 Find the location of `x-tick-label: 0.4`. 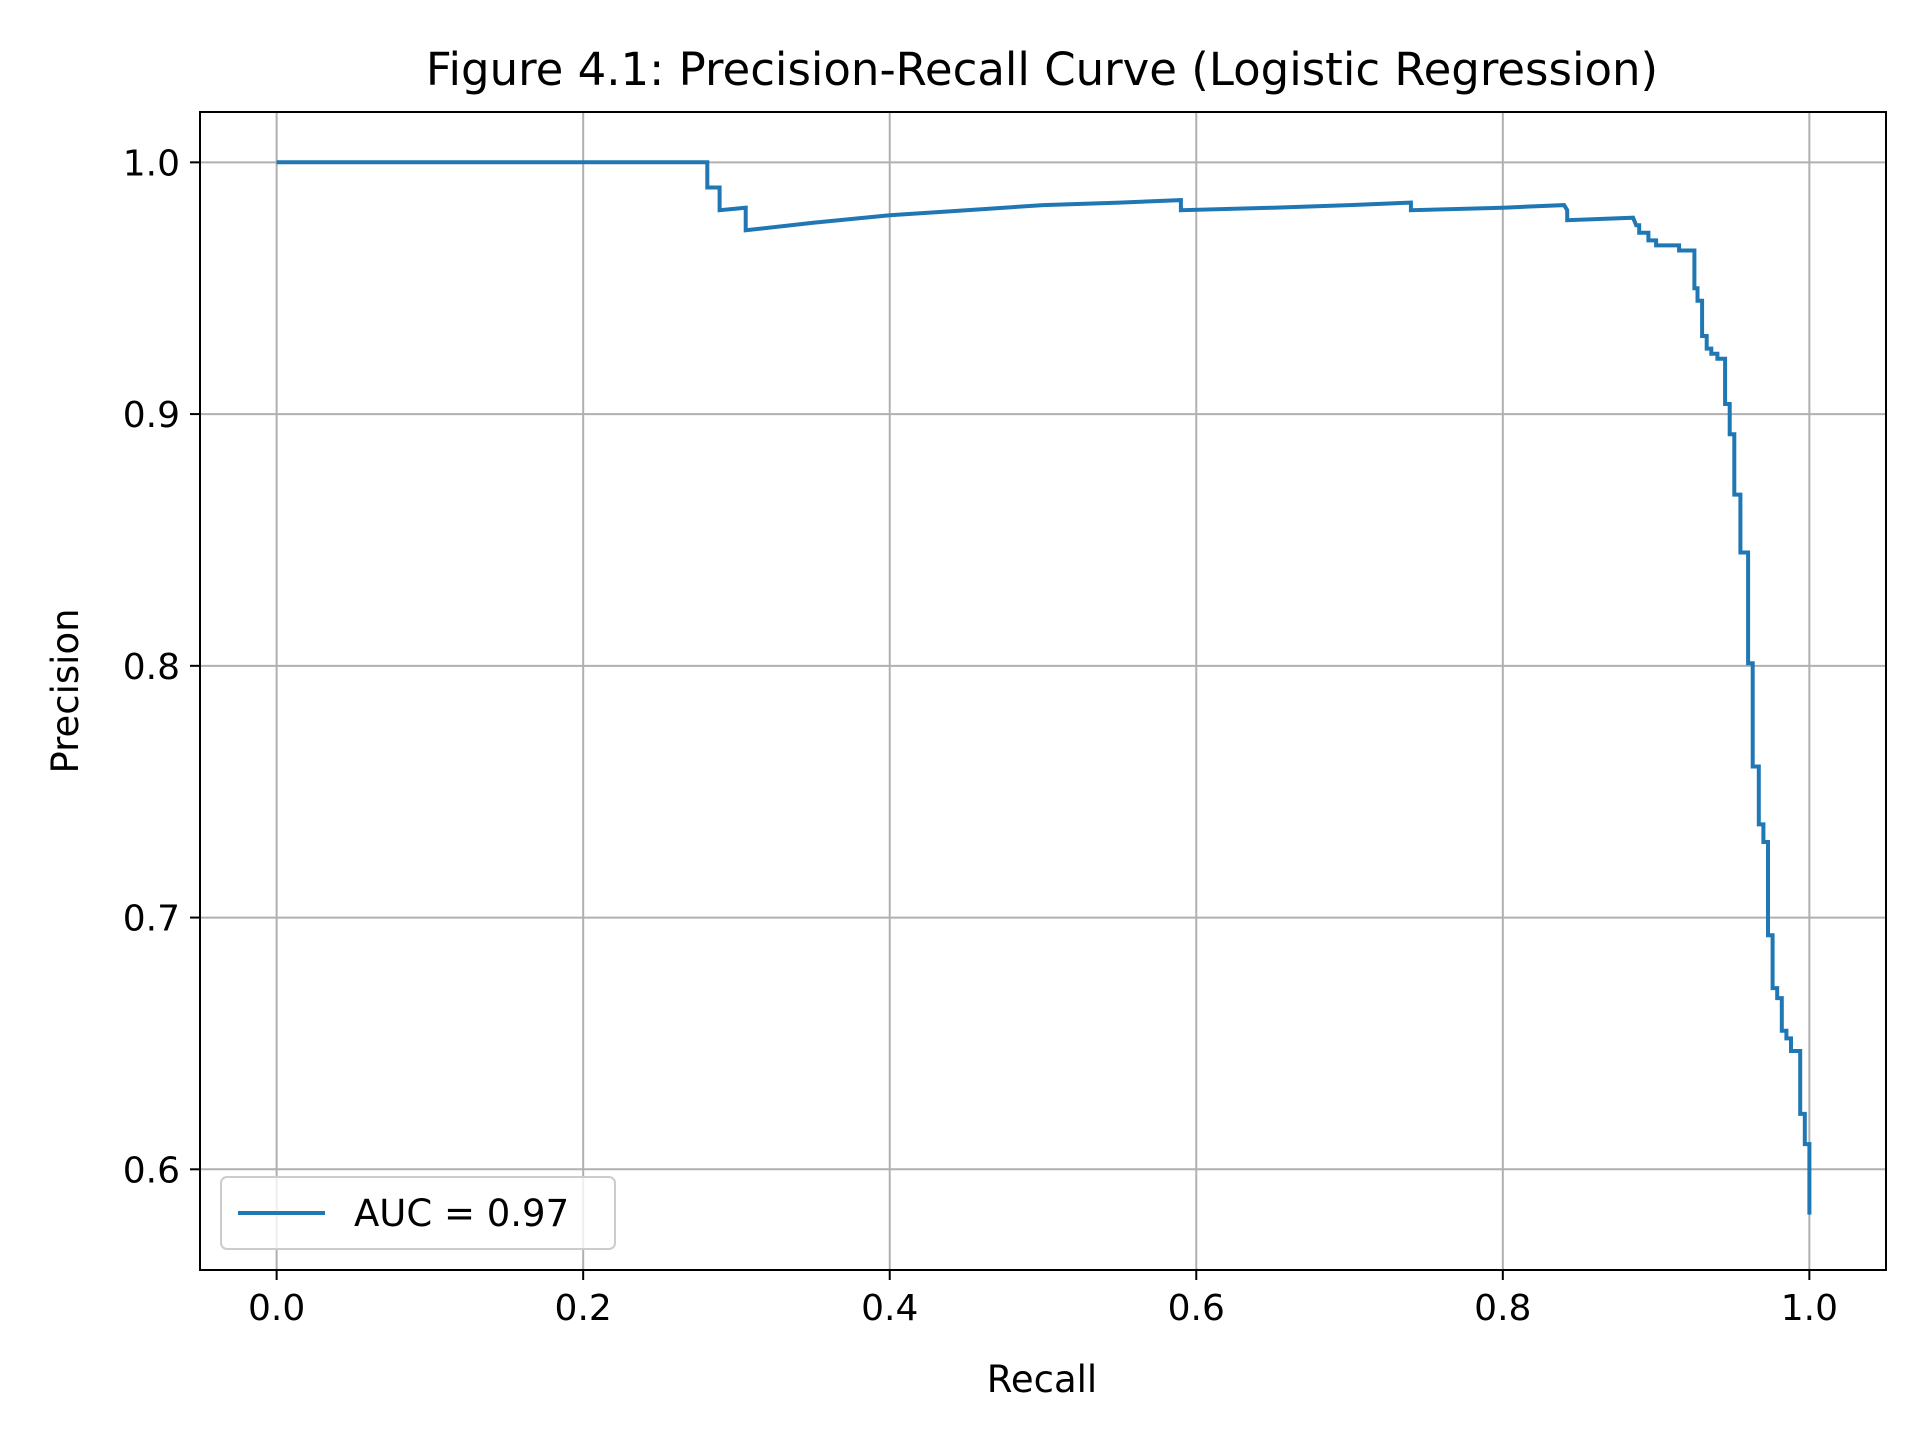

x-tick-label: 0.4 is located at coordinates (889, 1308).